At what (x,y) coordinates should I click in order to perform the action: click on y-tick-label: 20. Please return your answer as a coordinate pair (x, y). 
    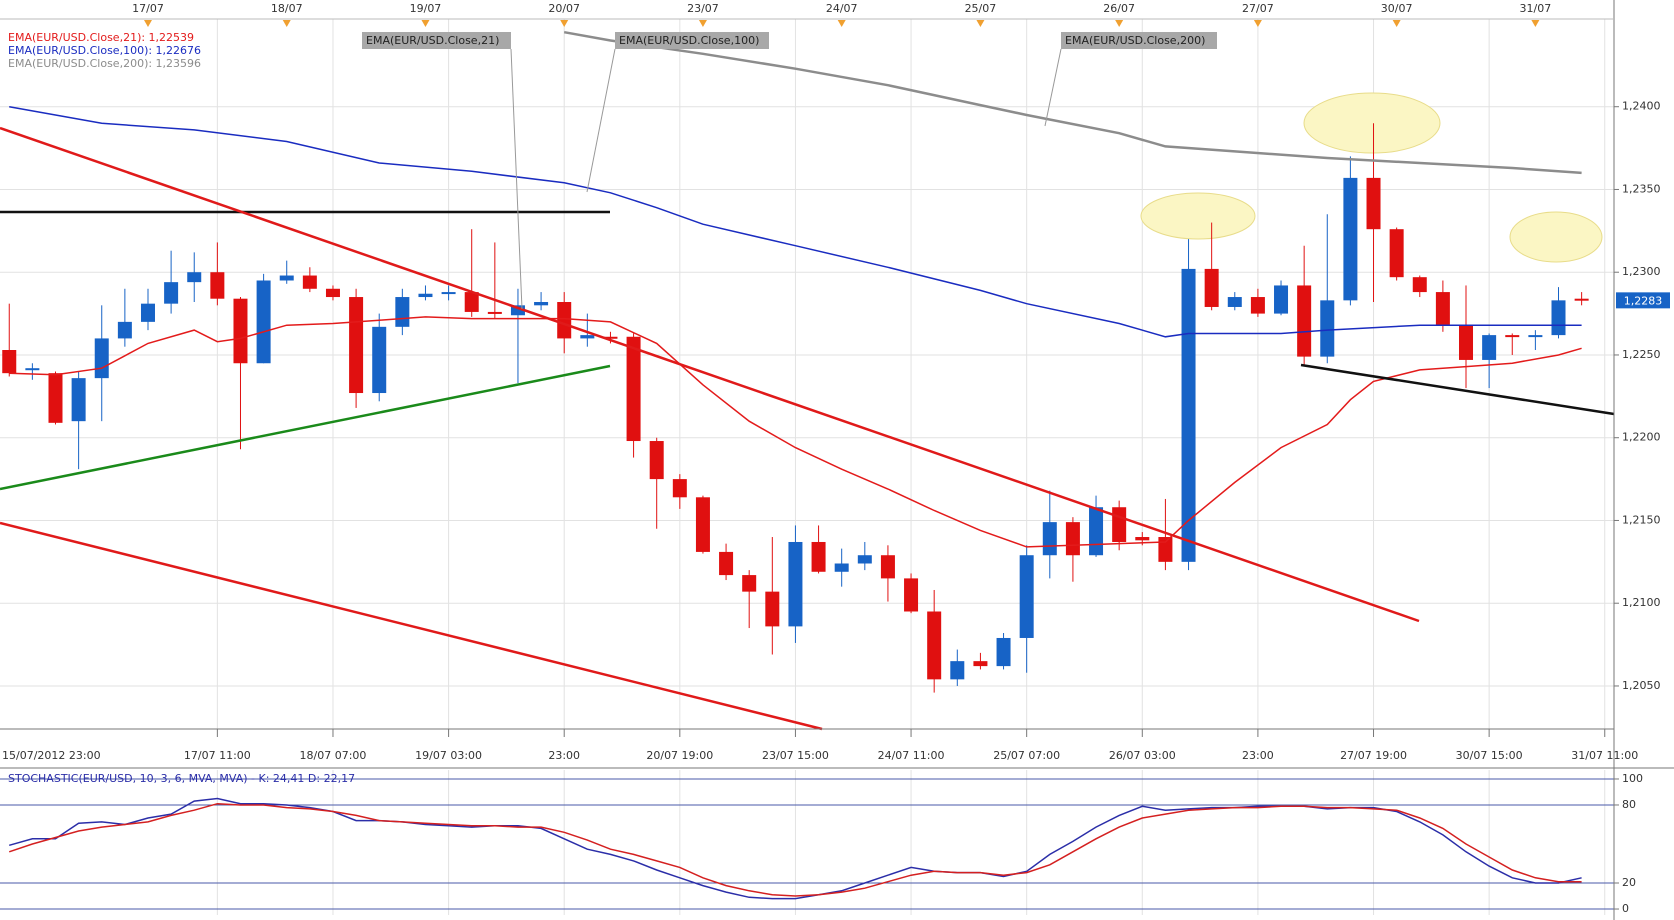
    Looking at the image, I should click on (1629, 882).